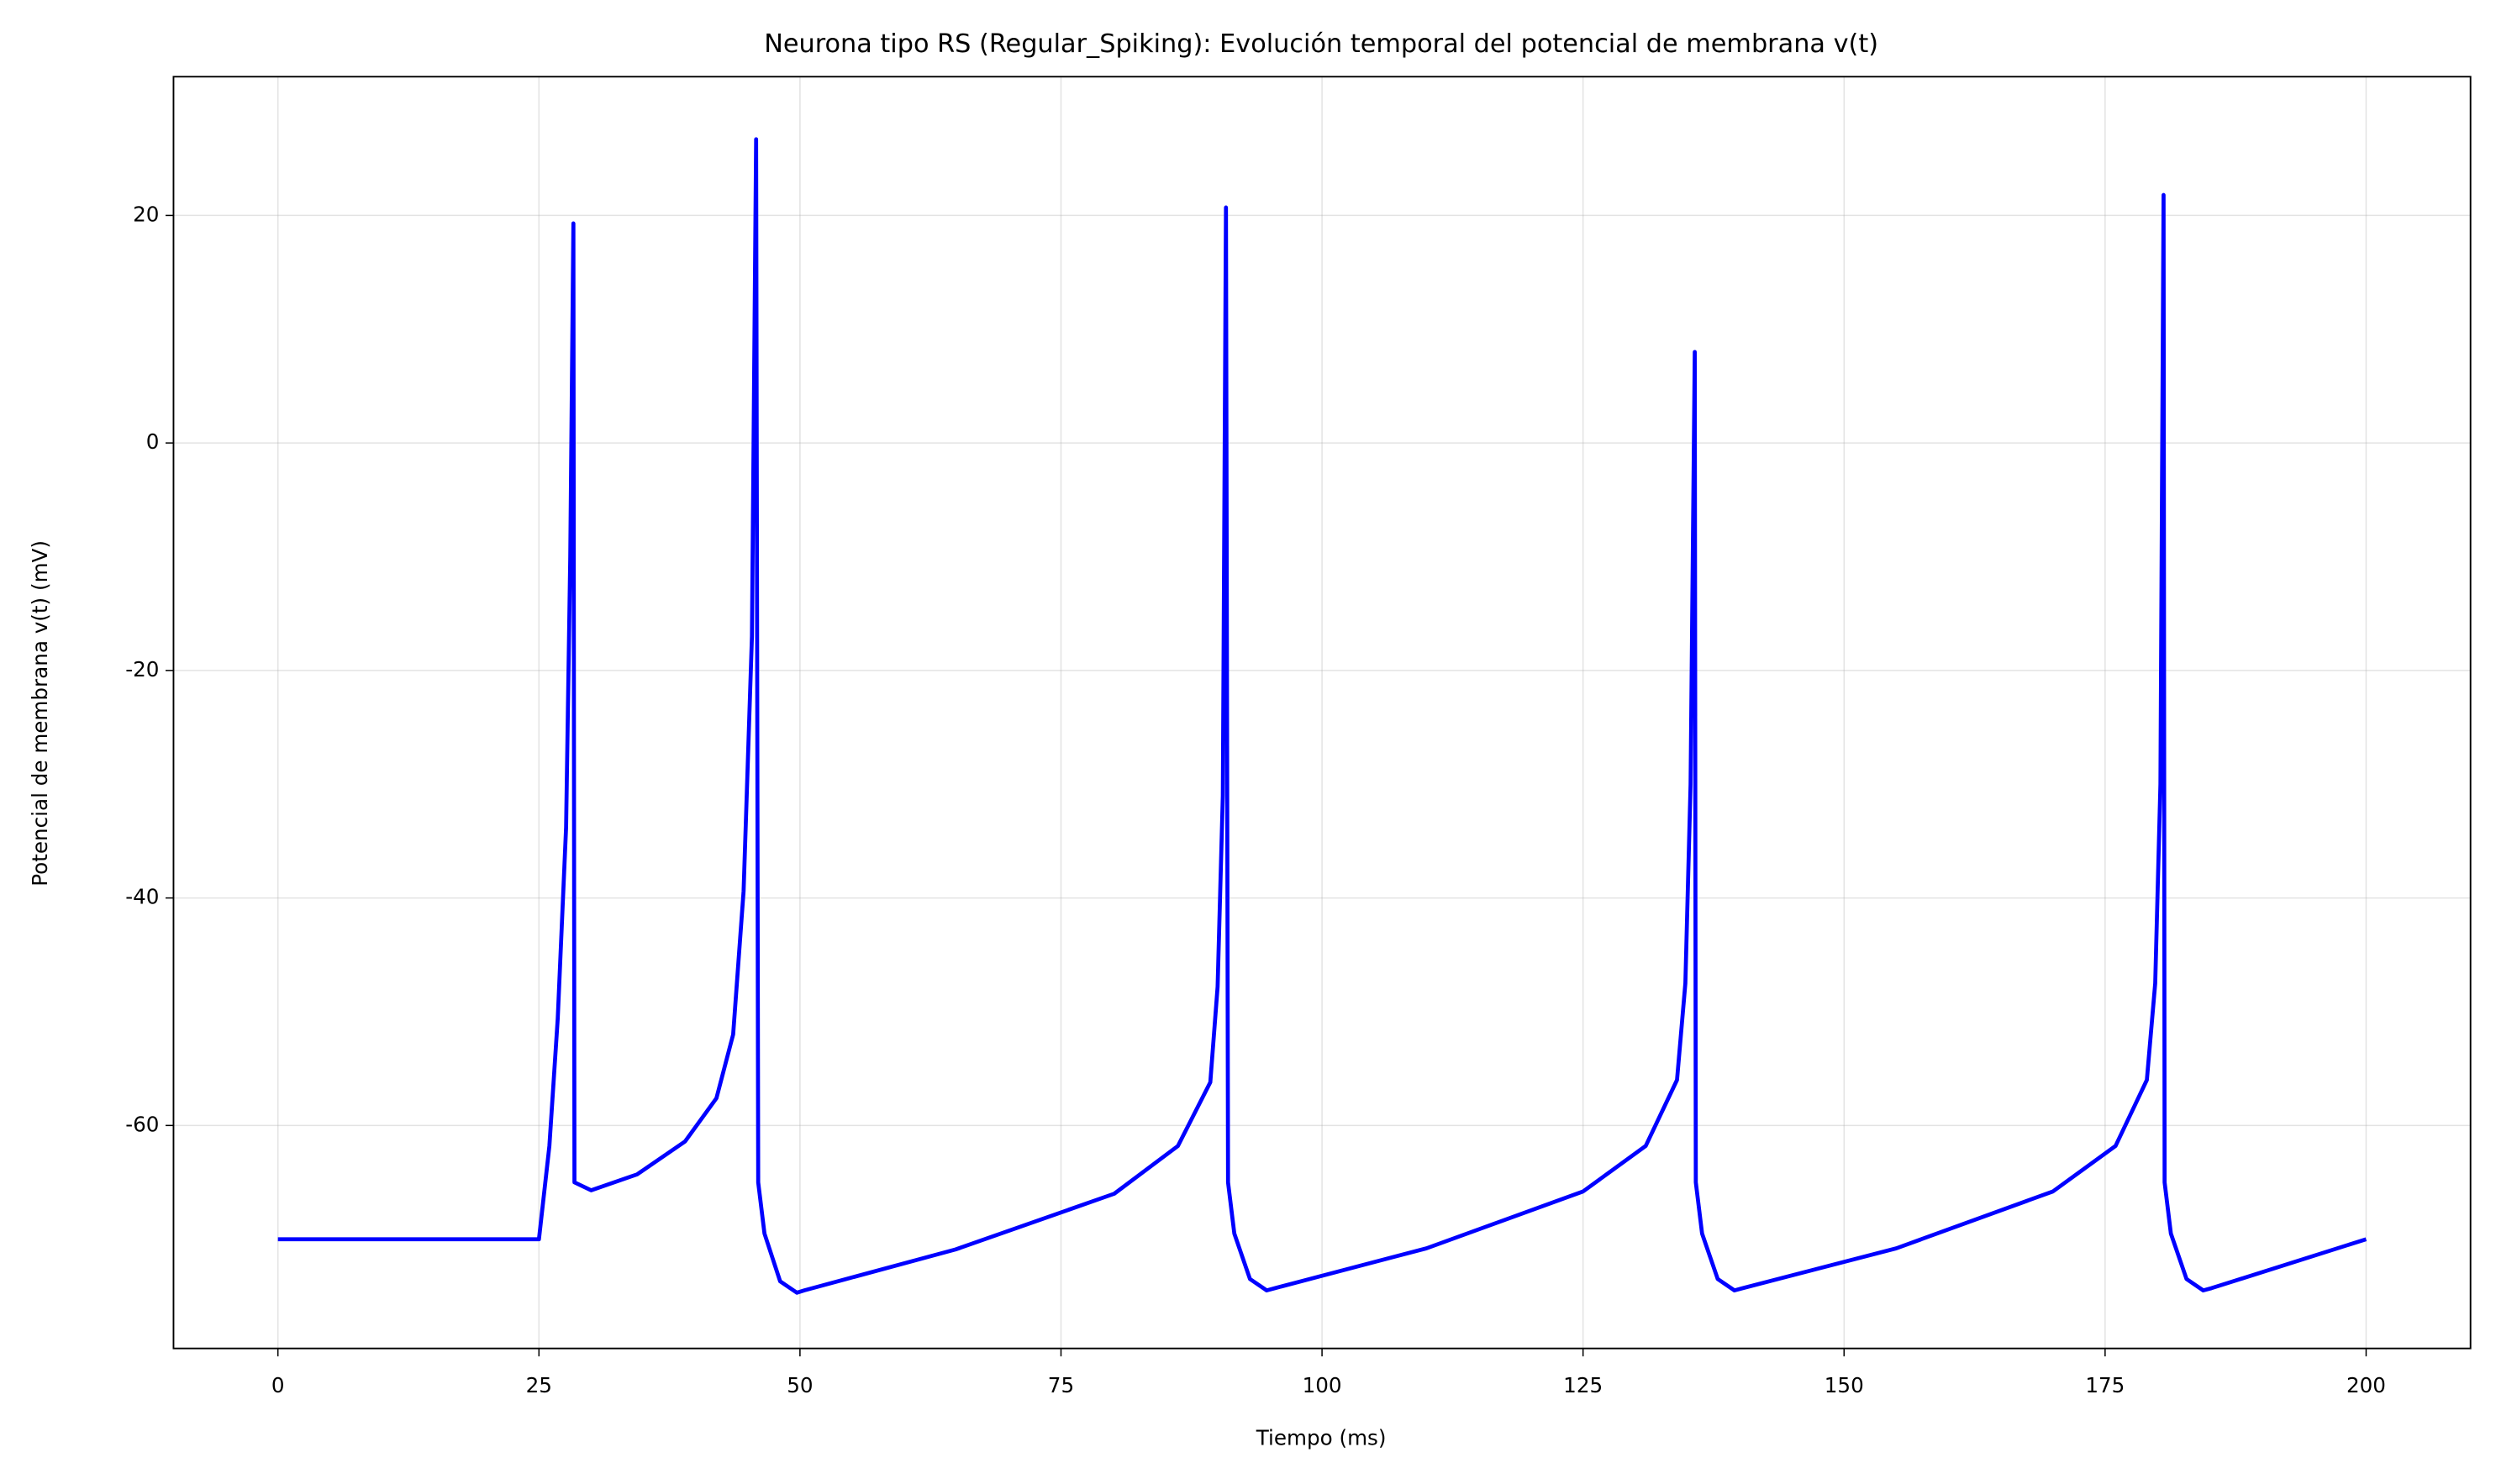 Image resolution: width=2496 pixels, height=1484 pixels. Describe the element at coordinates (153, 441) in the screenshot. I see `y-tick-label: 0` at that location.